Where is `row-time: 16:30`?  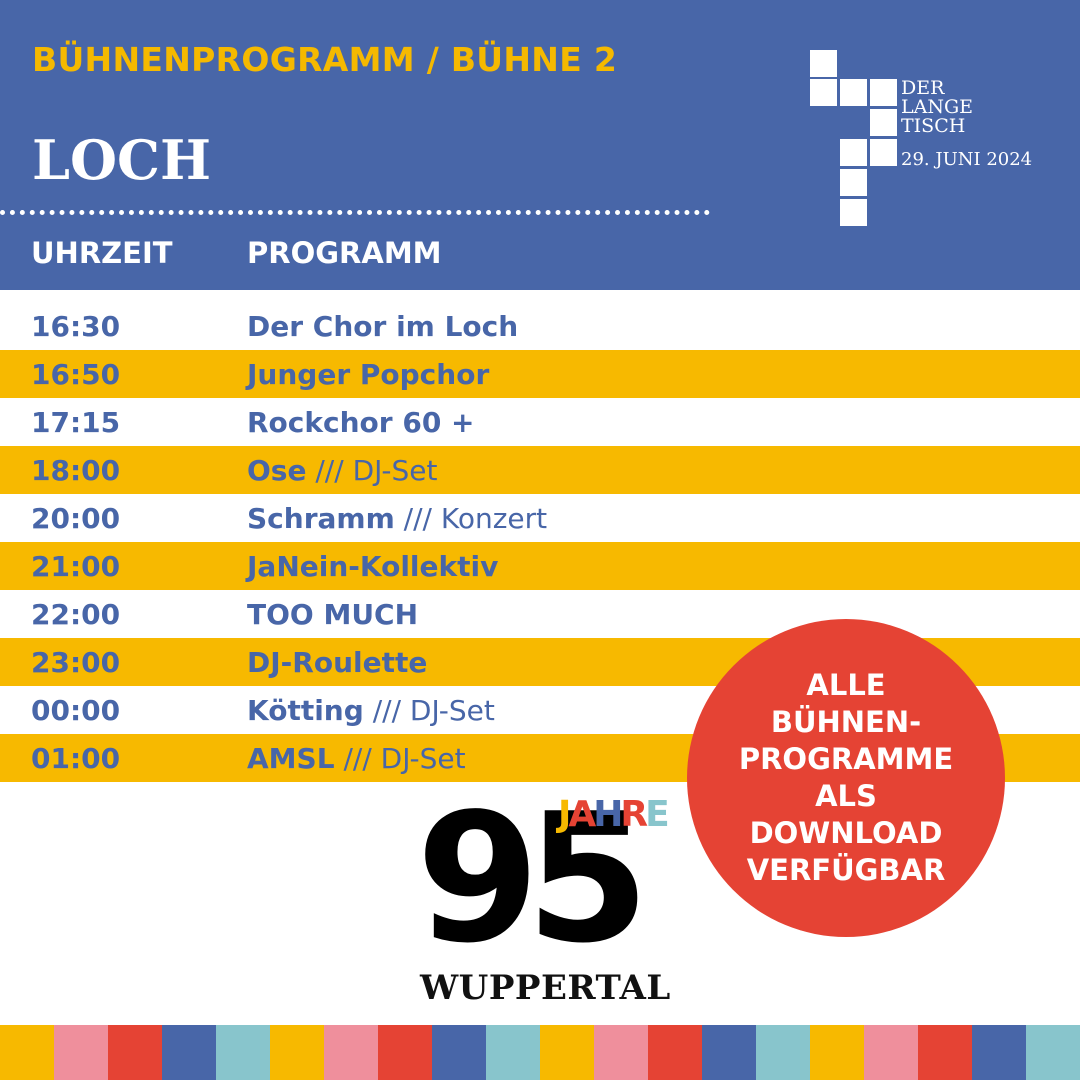 row-time: 16:30 is located at coordinates (76, 326).